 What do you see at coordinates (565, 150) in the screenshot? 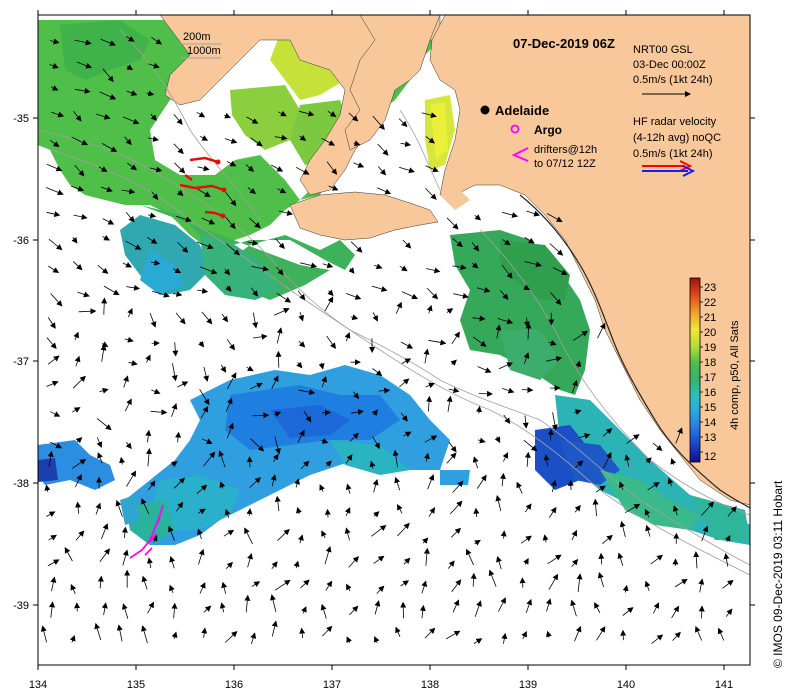
I see `drifters-legend-line1: drifters@12h` at bounding box center [565, 150].